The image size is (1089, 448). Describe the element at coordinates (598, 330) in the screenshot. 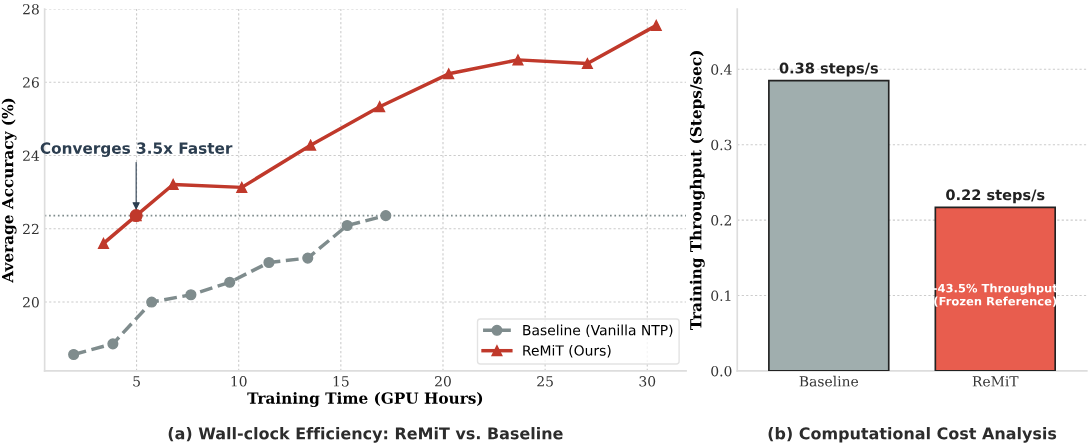

I see `legend-label: Baseline (Vanilla NTP)` at that location.